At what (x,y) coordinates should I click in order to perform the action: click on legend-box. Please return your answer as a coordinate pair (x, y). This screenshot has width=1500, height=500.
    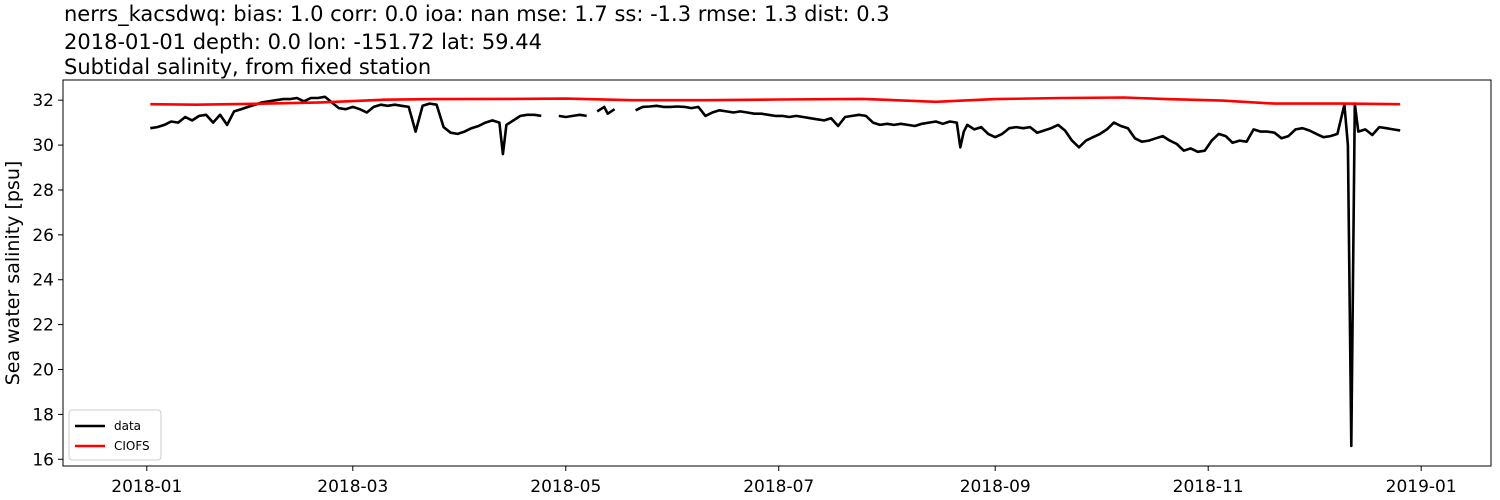
    Looking at the image, I should click on (115, 435).